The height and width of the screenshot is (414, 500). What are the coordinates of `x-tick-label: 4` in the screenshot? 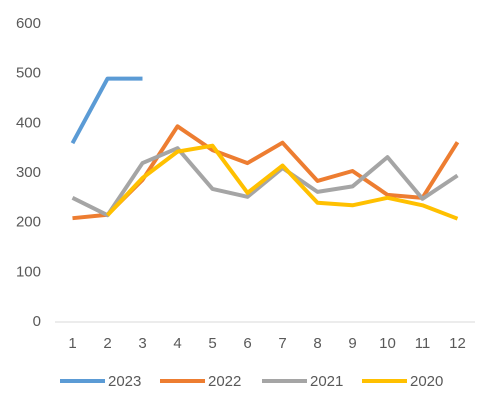 It's located at (177, 343).